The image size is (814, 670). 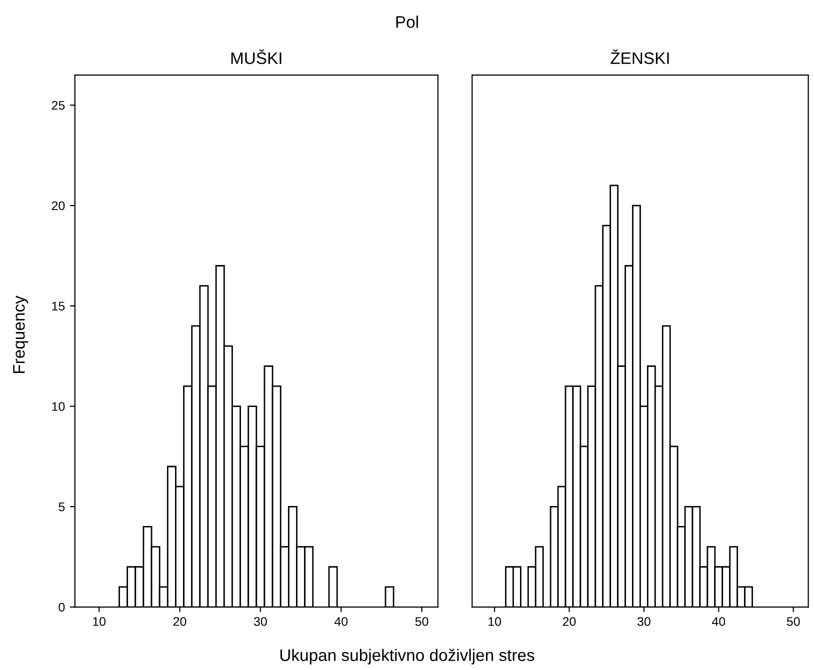 I want to click on chart-title: ŽENSKI, so click(x=639, y=56).